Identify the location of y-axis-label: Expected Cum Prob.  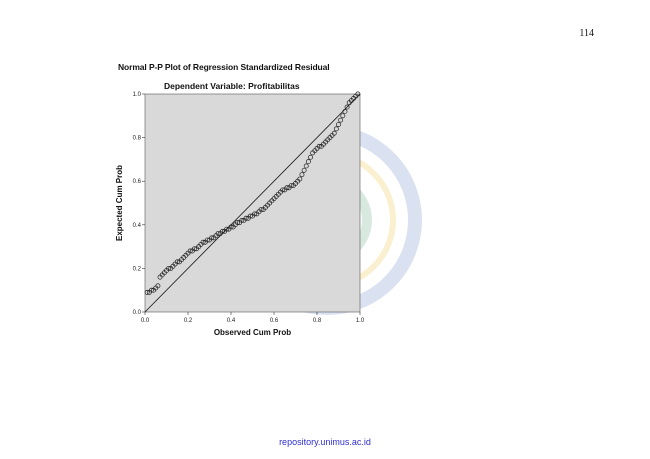
(119, 203).